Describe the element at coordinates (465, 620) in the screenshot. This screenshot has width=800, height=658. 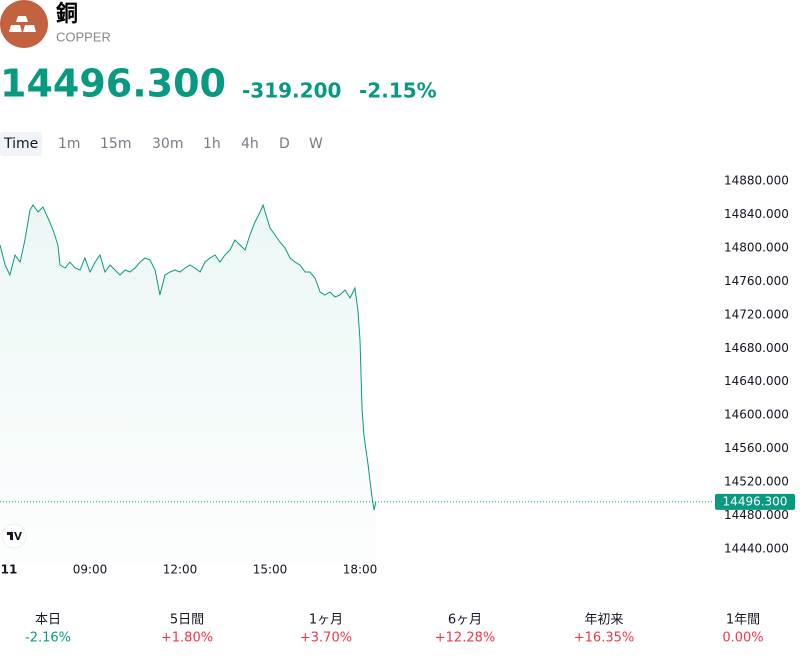
I see `period-label: 6ヶ月` at that location.